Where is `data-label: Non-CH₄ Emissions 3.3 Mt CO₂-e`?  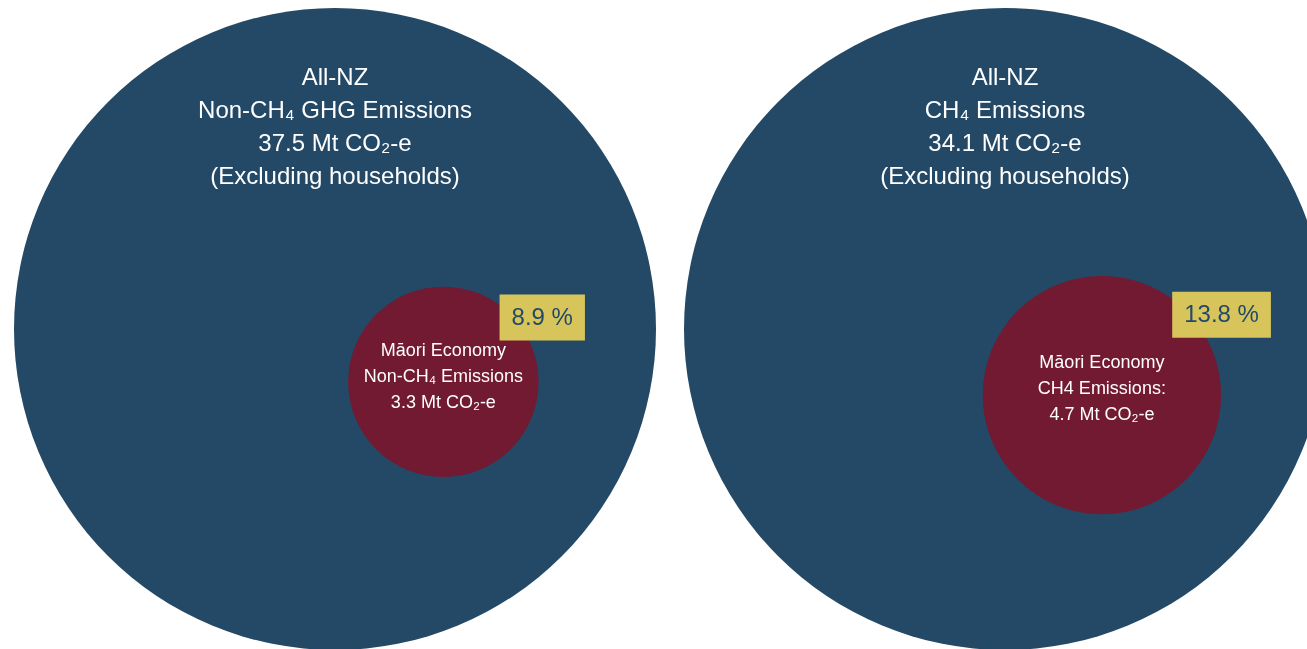 data-label: Non-CH₄ Emissions 3.3 Mt CO₂-e is located at coordinates (443, 389).